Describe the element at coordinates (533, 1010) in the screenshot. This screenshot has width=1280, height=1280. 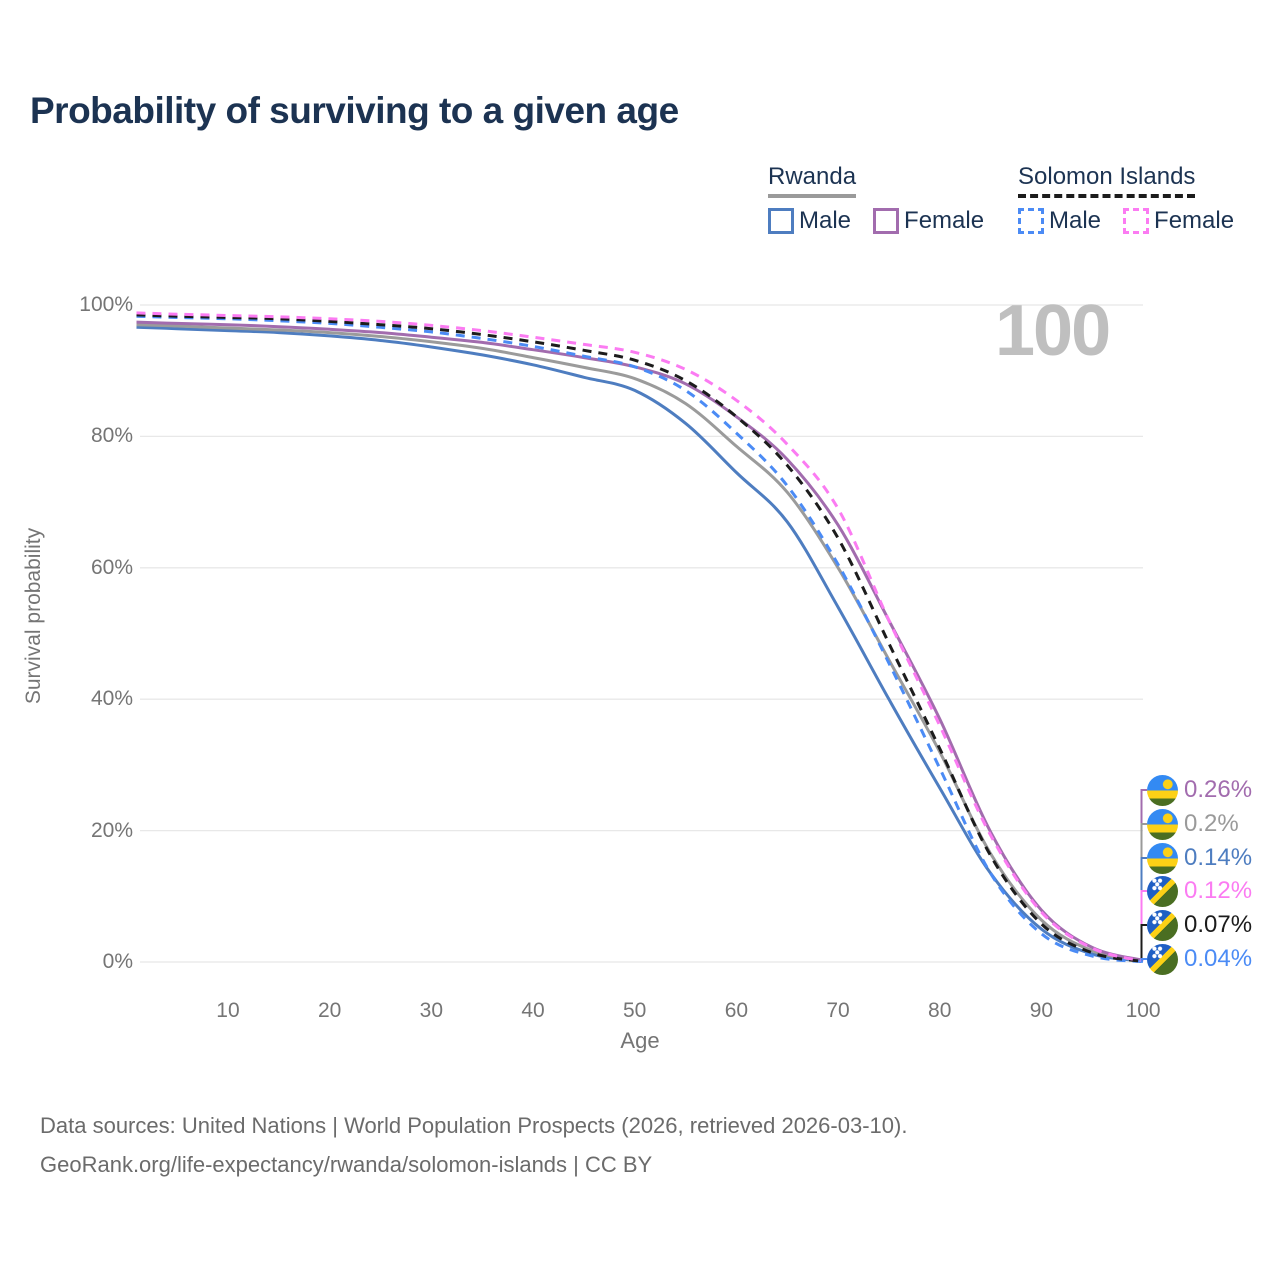
I see `x-tick-label: 40` at that location.